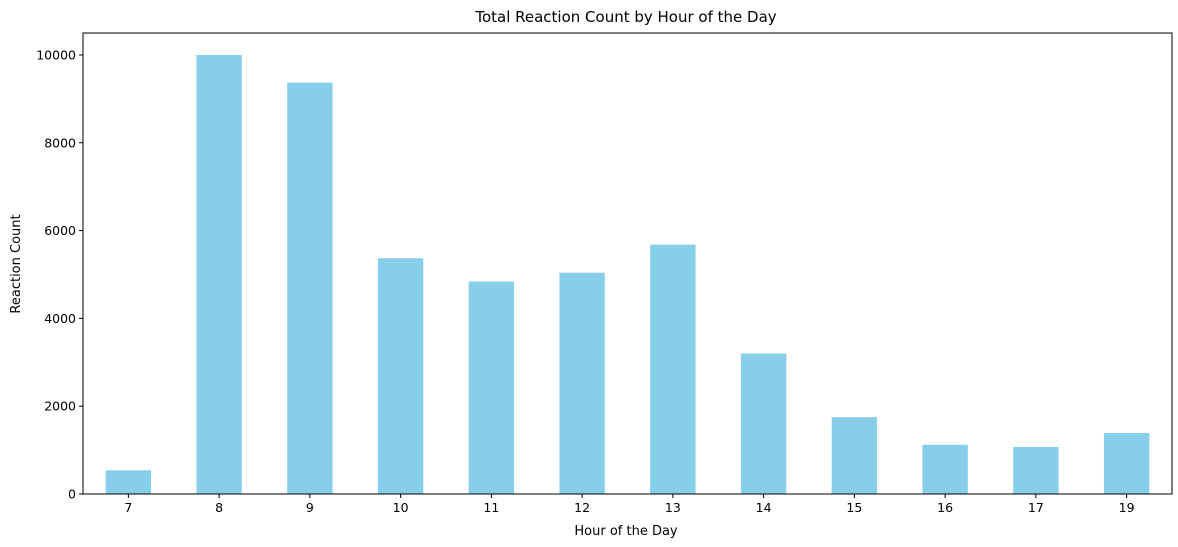 Image resolution: width=1178 pixels, height=547 pixels. I want to click on x-tick-label: 9, so click(310, 507).